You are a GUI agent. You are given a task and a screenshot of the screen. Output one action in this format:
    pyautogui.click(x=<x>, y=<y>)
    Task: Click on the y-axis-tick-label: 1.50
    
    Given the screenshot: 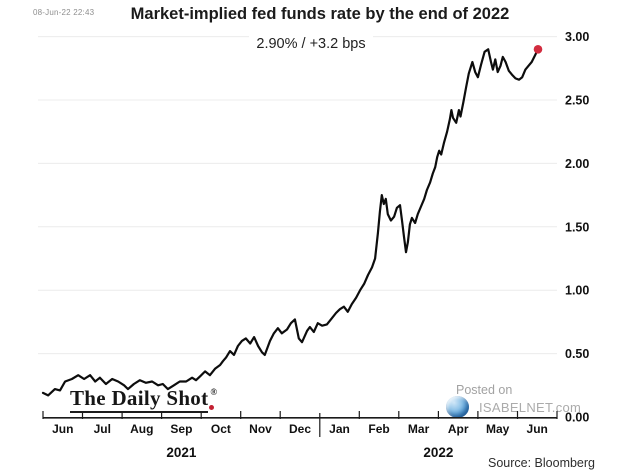 What is the action you would take?
    pyautogui.click(x=577, y=227)
    